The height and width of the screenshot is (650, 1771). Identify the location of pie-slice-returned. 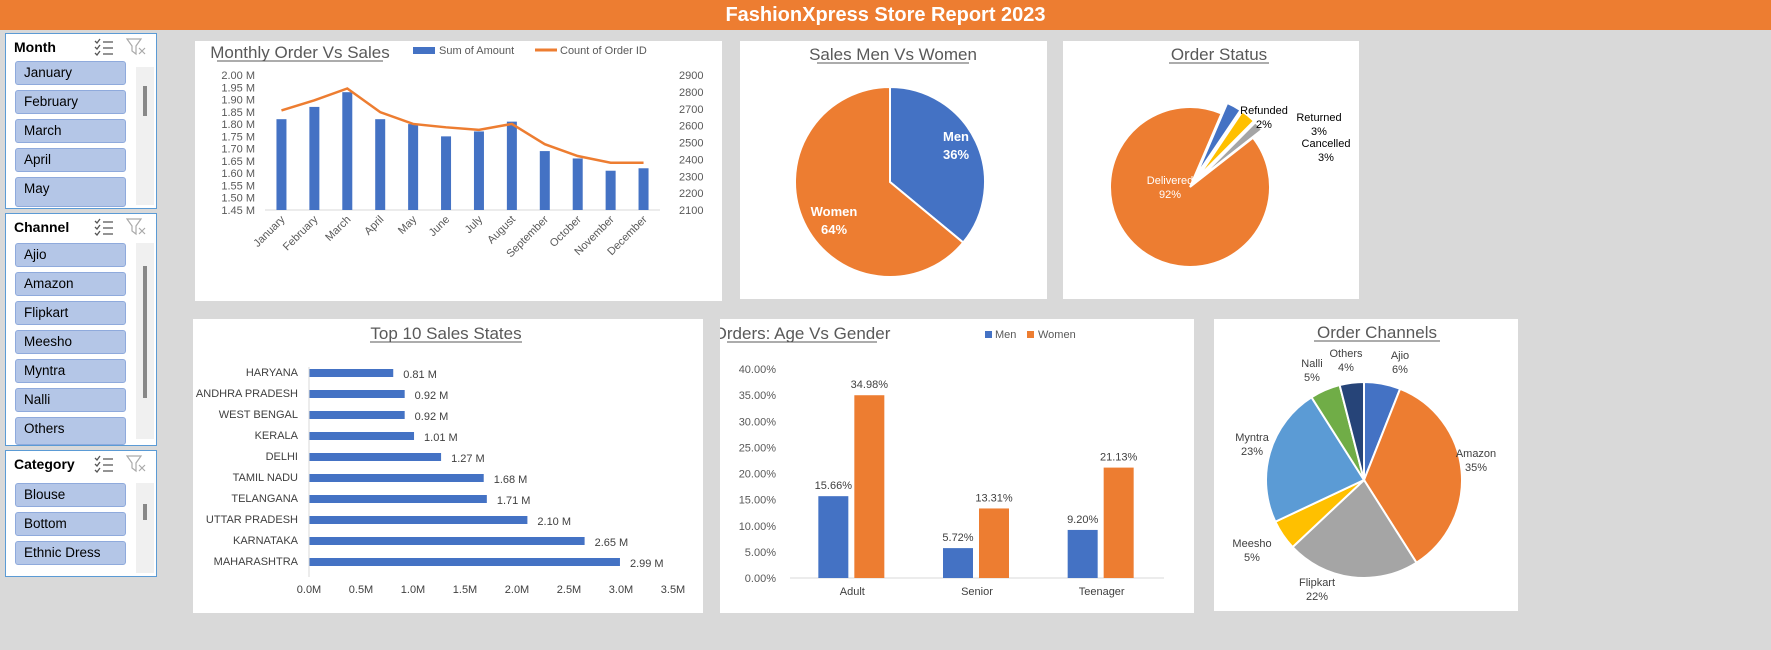
(1226, 144).